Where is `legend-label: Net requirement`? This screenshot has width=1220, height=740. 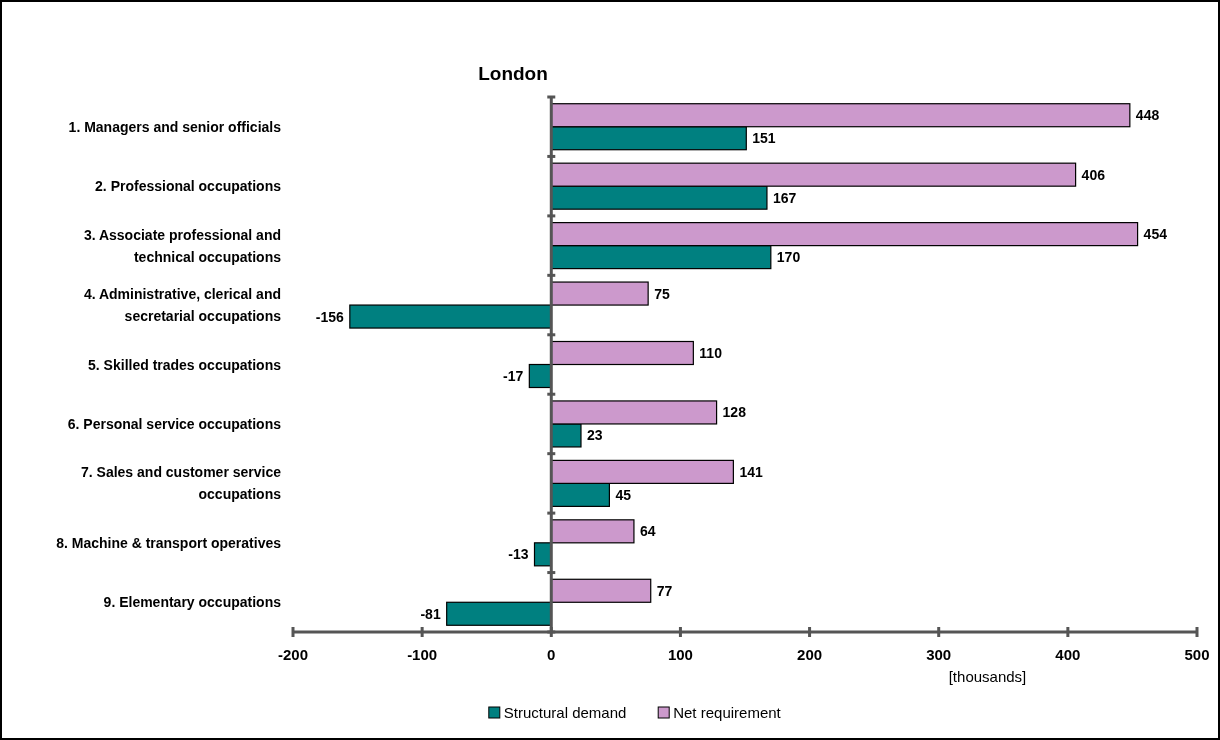
legend-label: Net requirement is located at coordinates (727, 712).